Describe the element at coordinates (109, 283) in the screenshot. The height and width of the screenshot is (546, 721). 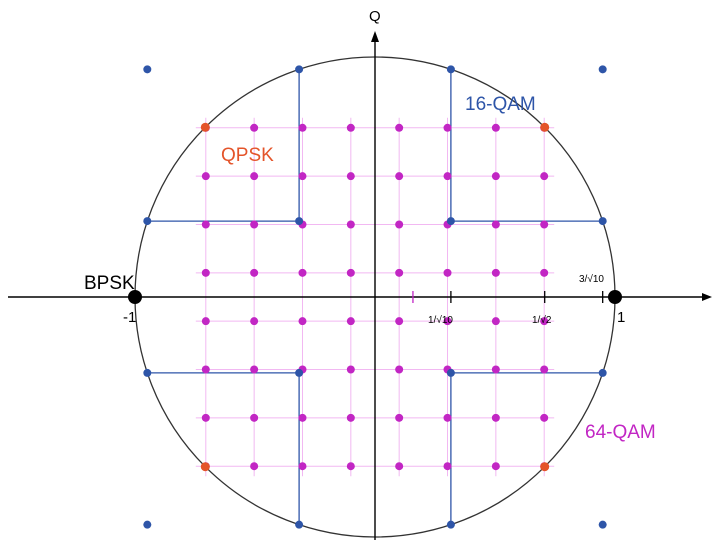
I see `bpsk-label: BPSK` at that location.